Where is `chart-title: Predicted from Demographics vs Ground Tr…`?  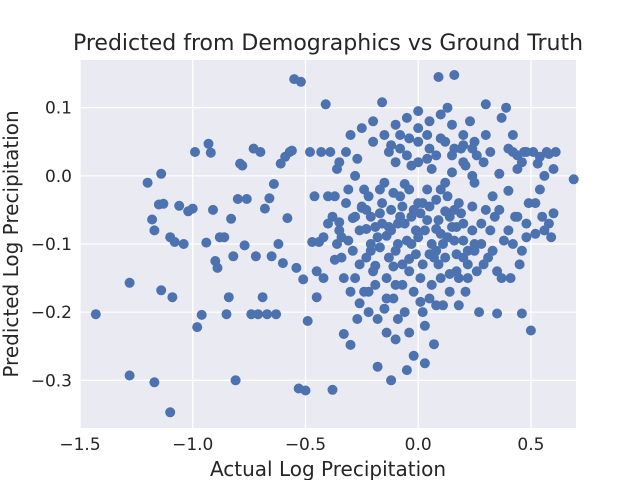
chart-title: Predicted from Demographics vs Ground Tr… is located at coordinates (328, 43).